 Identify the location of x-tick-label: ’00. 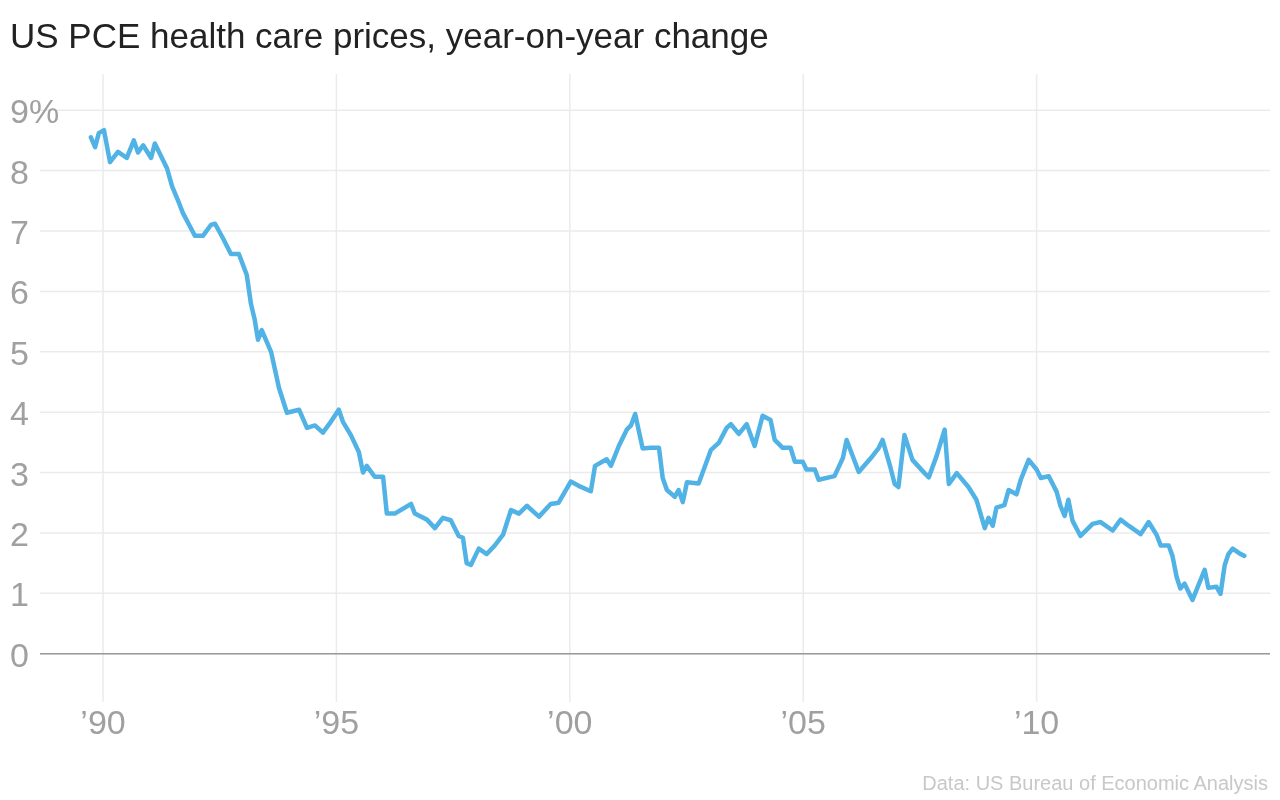
(570, 722).